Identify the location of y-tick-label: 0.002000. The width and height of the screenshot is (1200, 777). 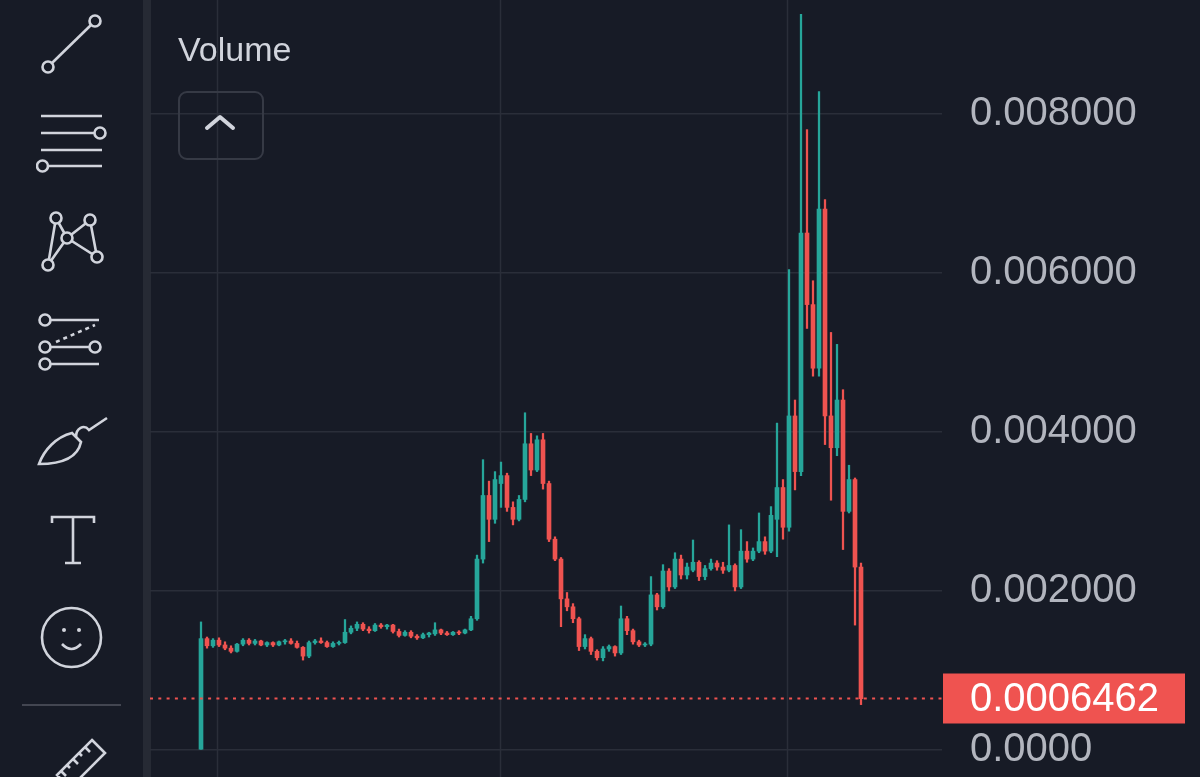
(1053, 587).